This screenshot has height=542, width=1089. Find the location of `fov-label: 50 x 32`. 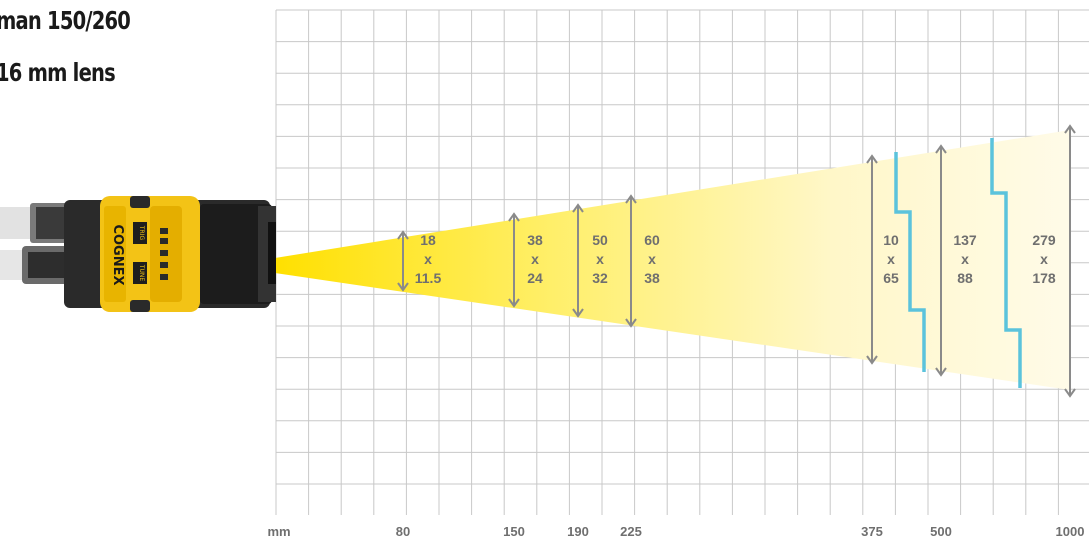

fov-label: 50 x 32 is located at coordinates (600, 259).